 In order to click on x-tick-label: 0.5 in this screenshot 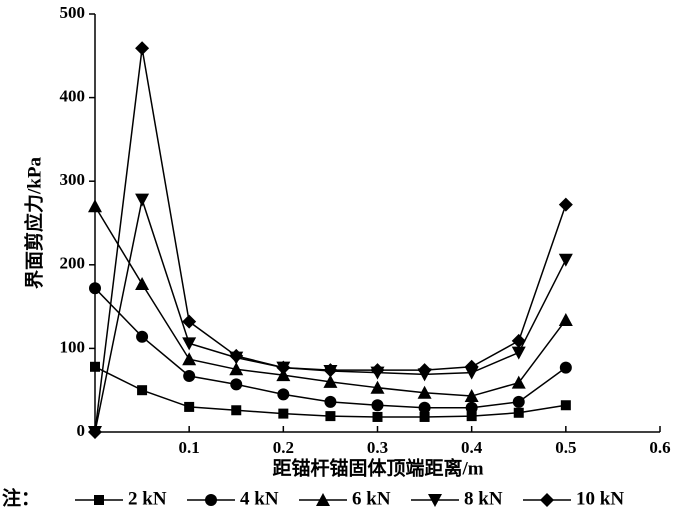, I will do `click(565, 447)`.